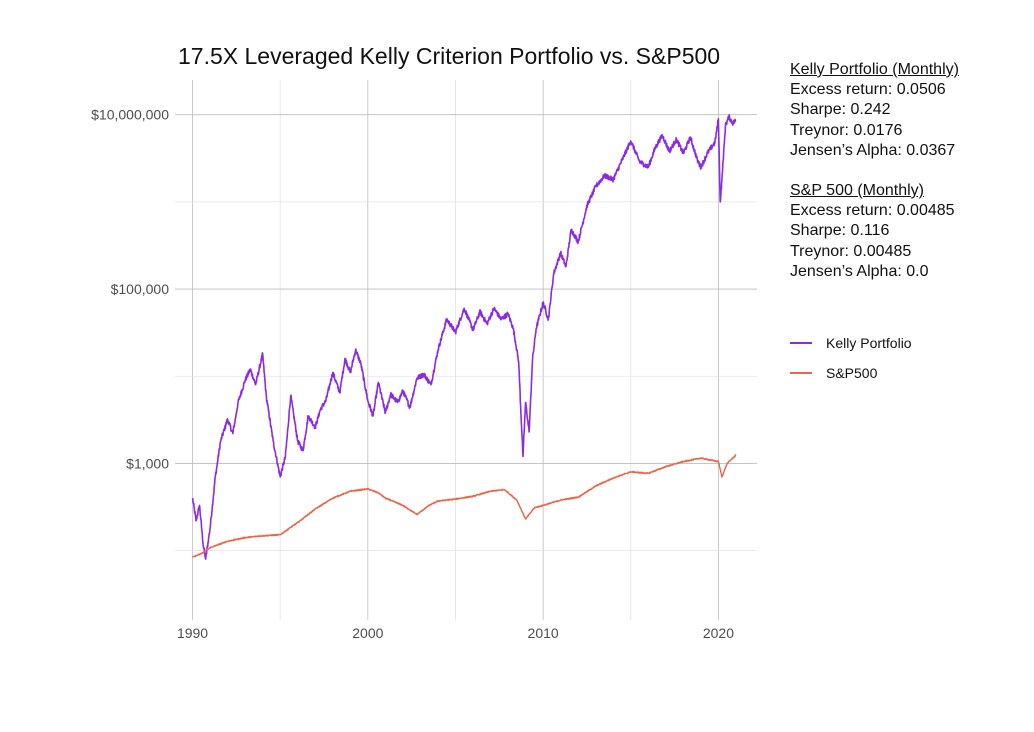 The height and width of the screenshot is (732, 1034). I want to click on legend-key-sp500, so click(801, 373).